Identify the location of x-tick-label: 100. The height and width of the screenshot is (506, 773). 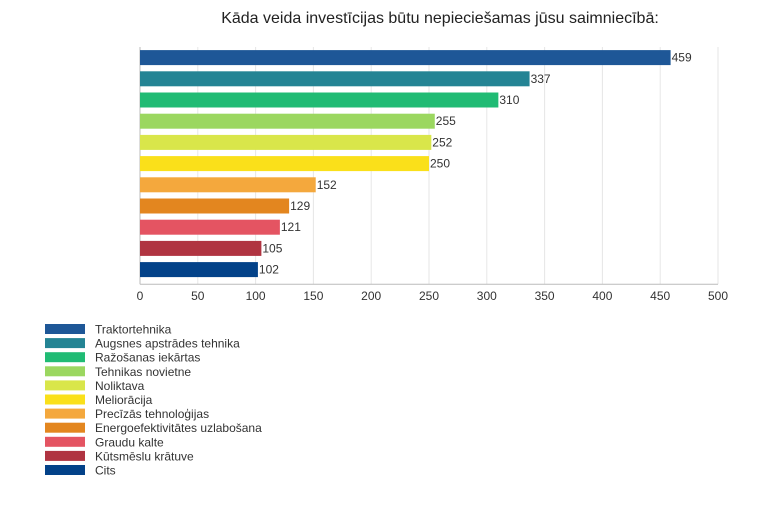
(256, 296).